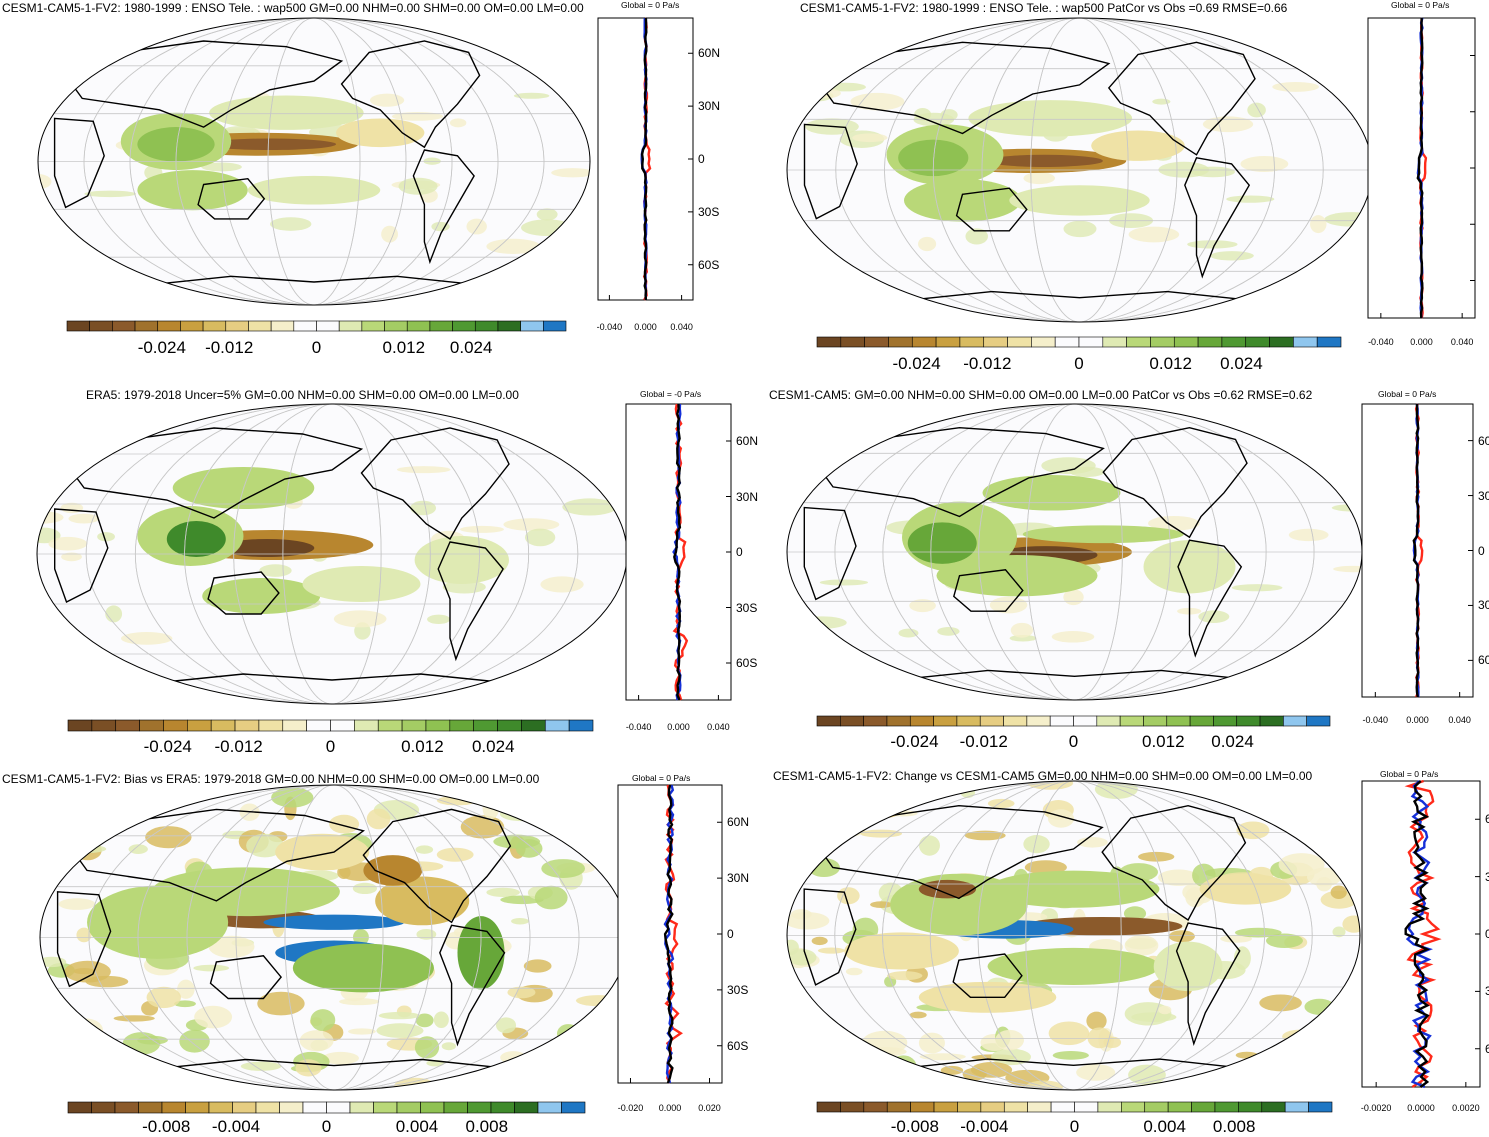  Describe the element at coordinates (983, 741) in the screenshot. I see `colorbar-label: -0.012` at that location.